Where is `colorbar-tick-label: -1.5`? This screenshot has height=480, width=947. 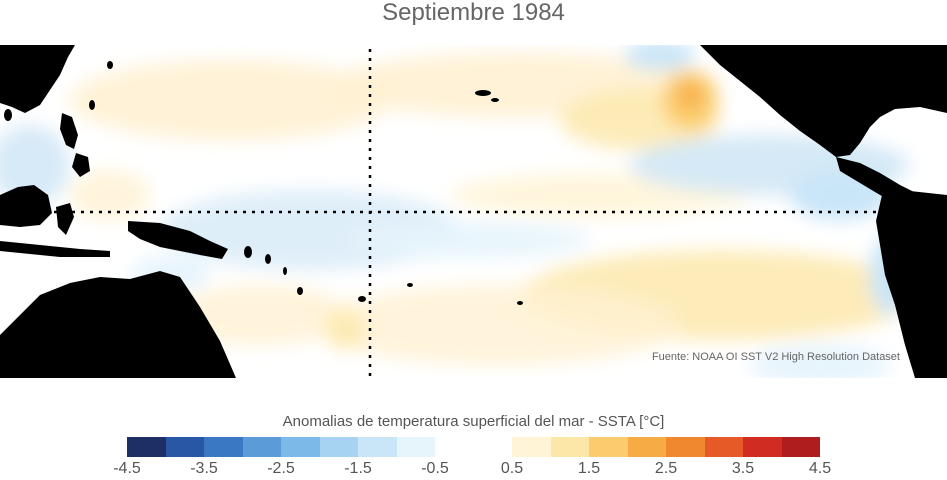
colorbar-tick-label: -1.5 is located at coordinates (358, 468).